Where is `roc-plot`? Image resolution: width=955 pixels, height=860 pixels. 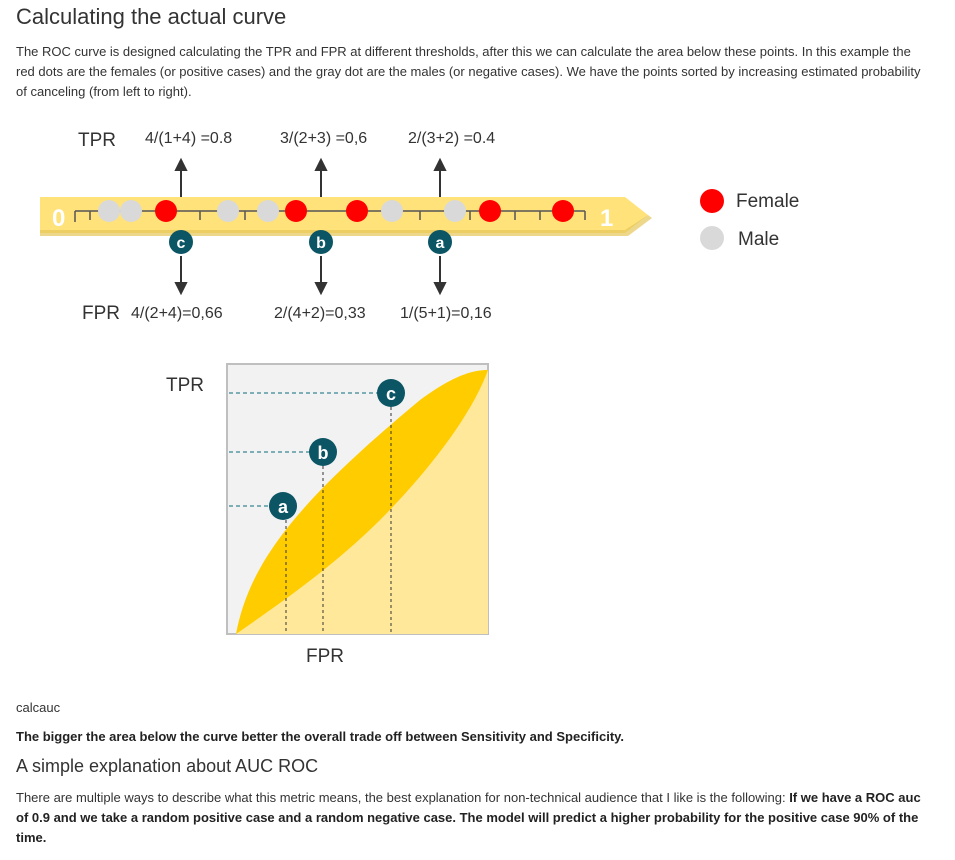
roc-plot is located at coordinates (357, 499).